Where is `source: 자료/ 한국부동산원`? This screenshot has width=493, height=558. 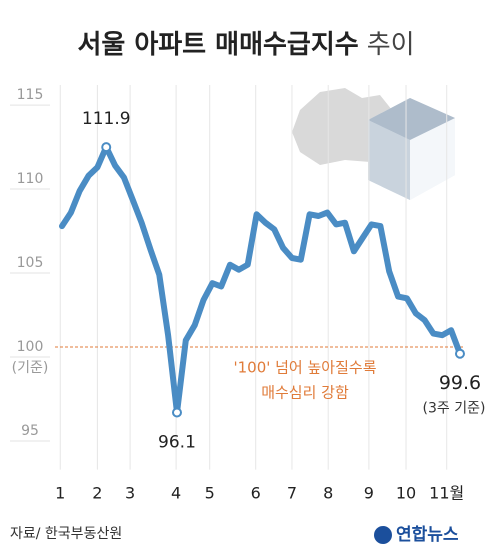
source: 자료/ 한국부동산원 is located at coordinates (66, 534).